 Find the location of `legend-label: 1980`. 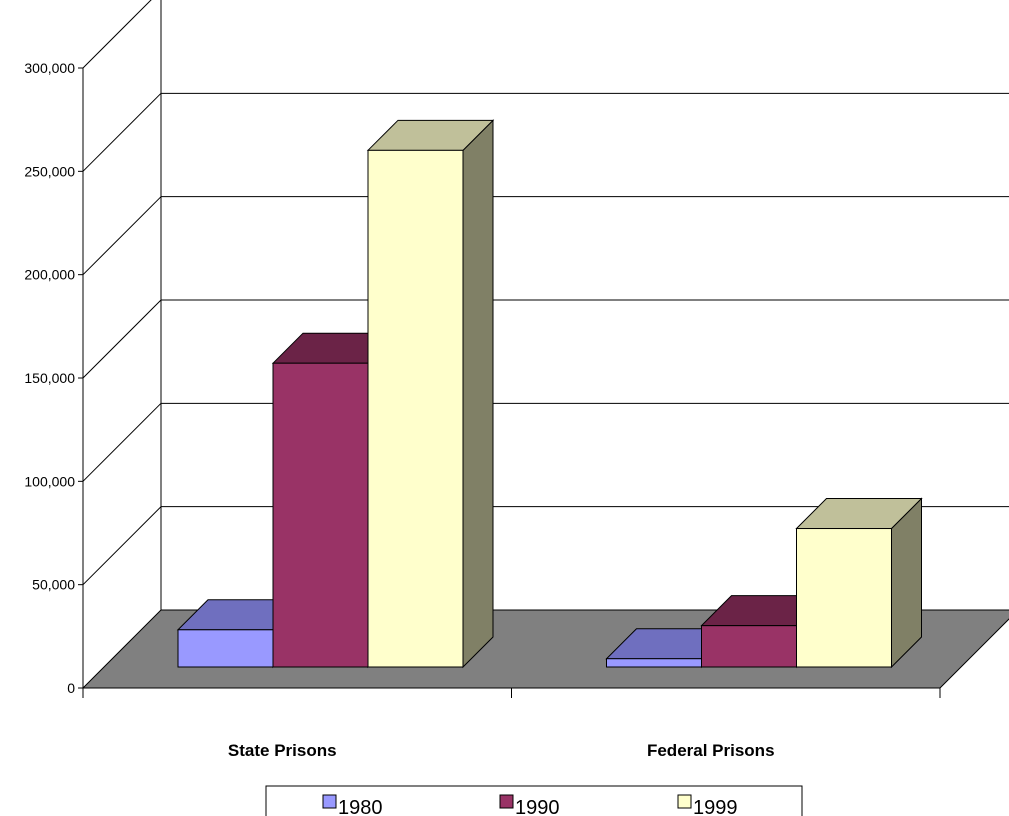

legend-label: 1980 is located at coordinates (360, 806).